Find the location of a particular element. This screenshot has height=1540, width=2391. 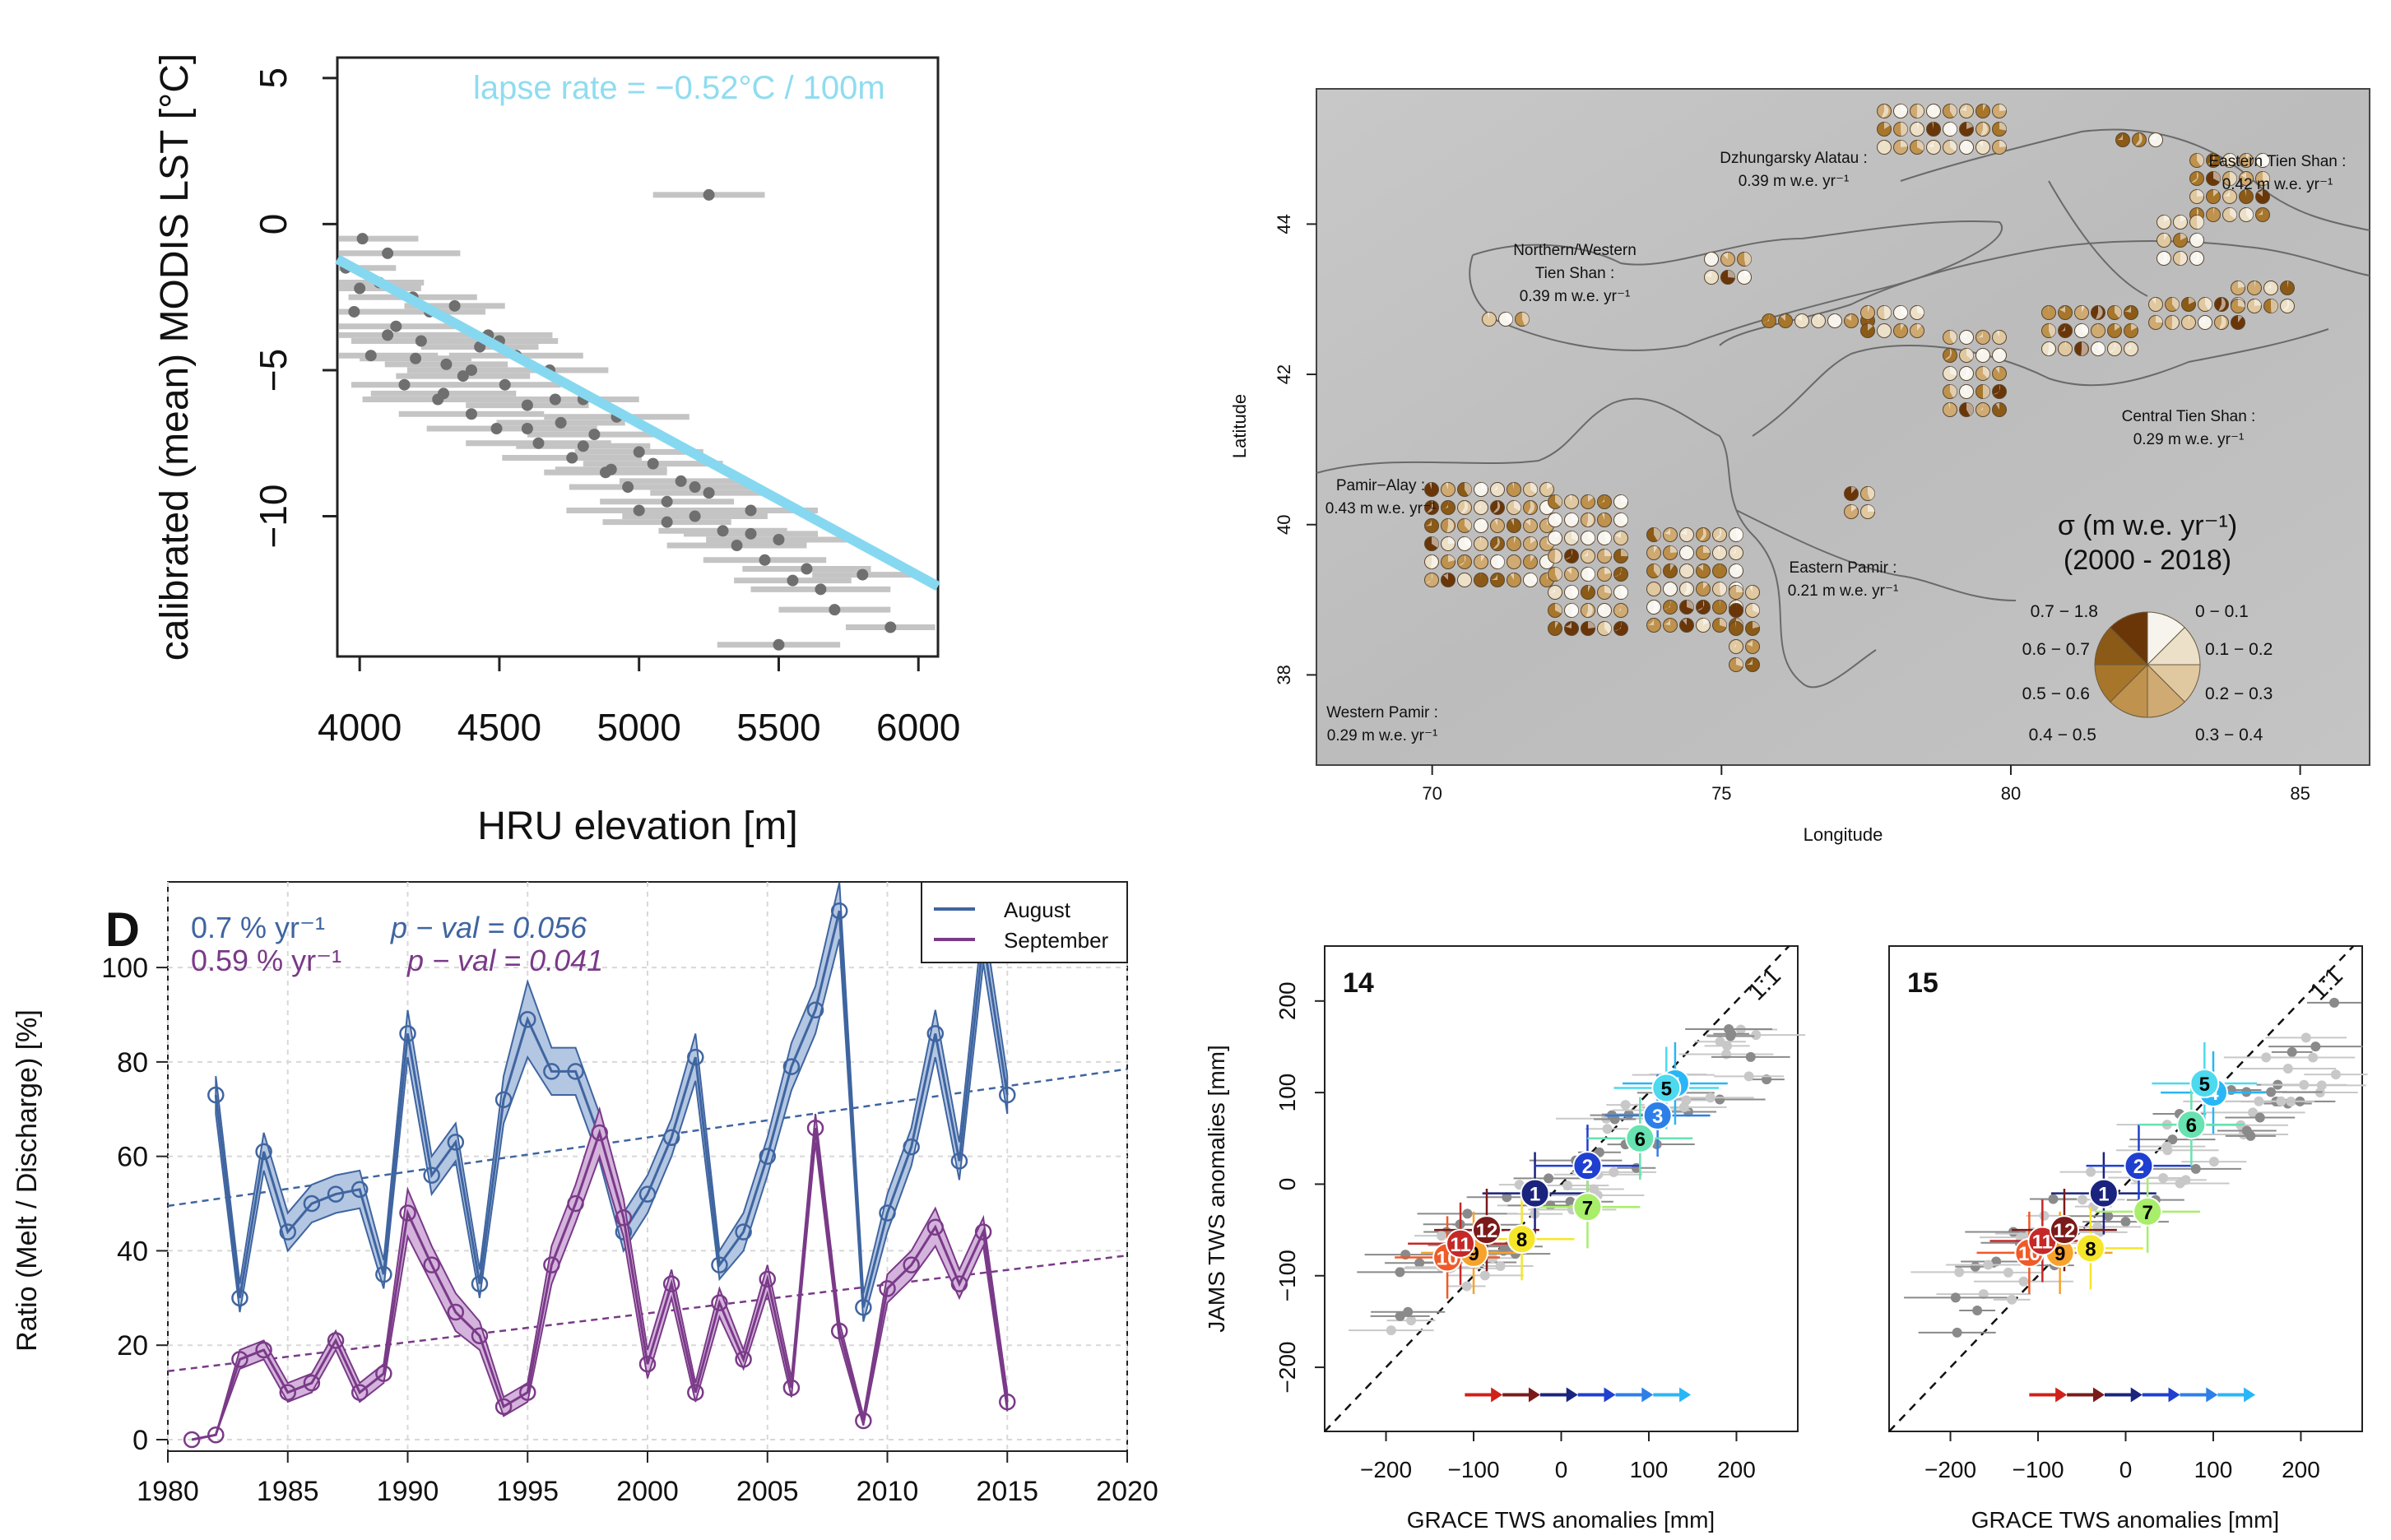

month-label: 5 is located at coordinates (2204, 1085).